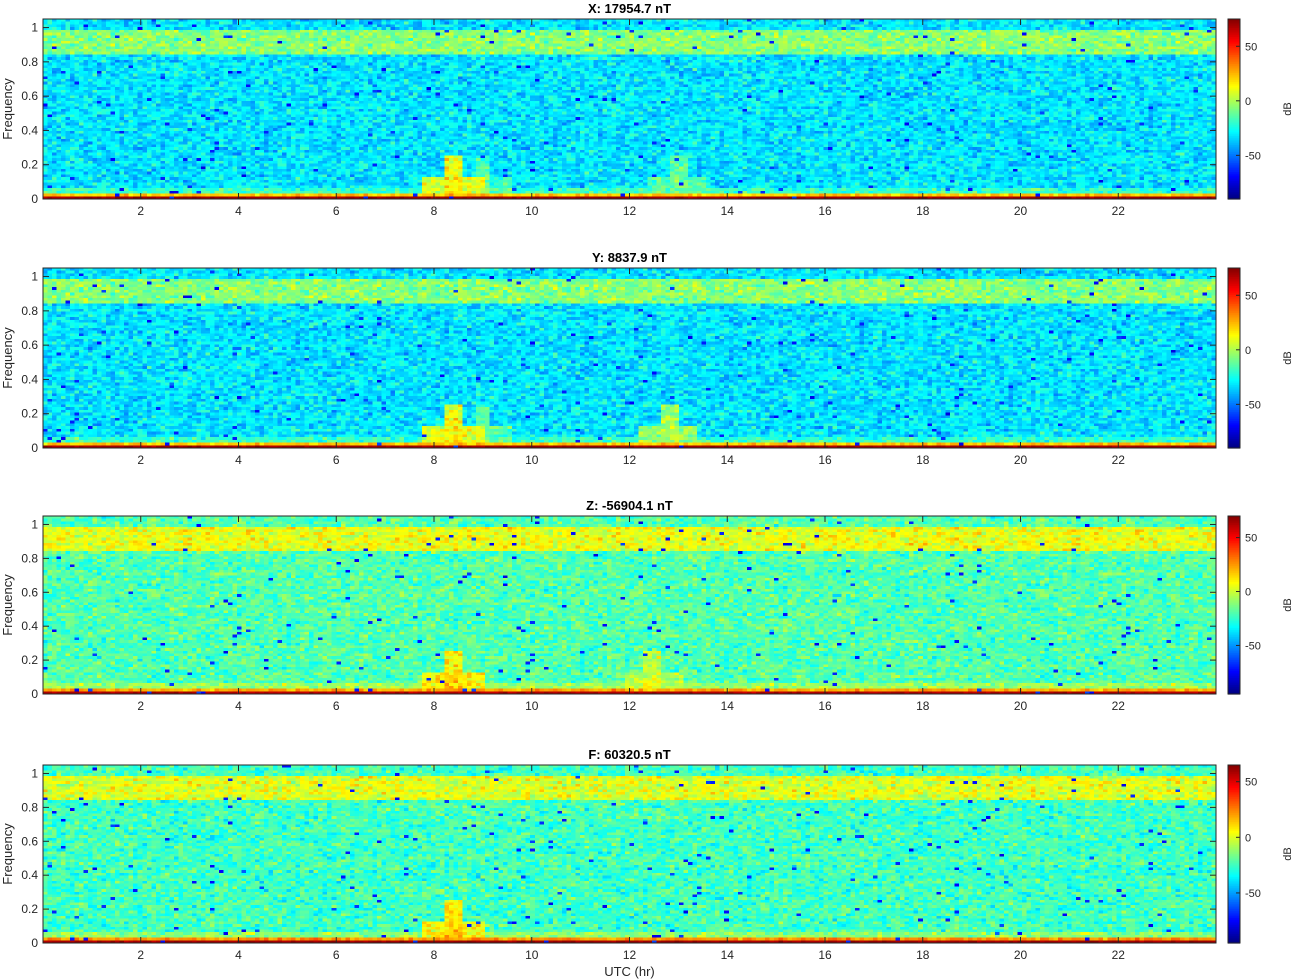  What do you see at coordinates (29, 414) in the screenshot?
I see `y-tick-label: 0.2` at bounding box center [29, 414].